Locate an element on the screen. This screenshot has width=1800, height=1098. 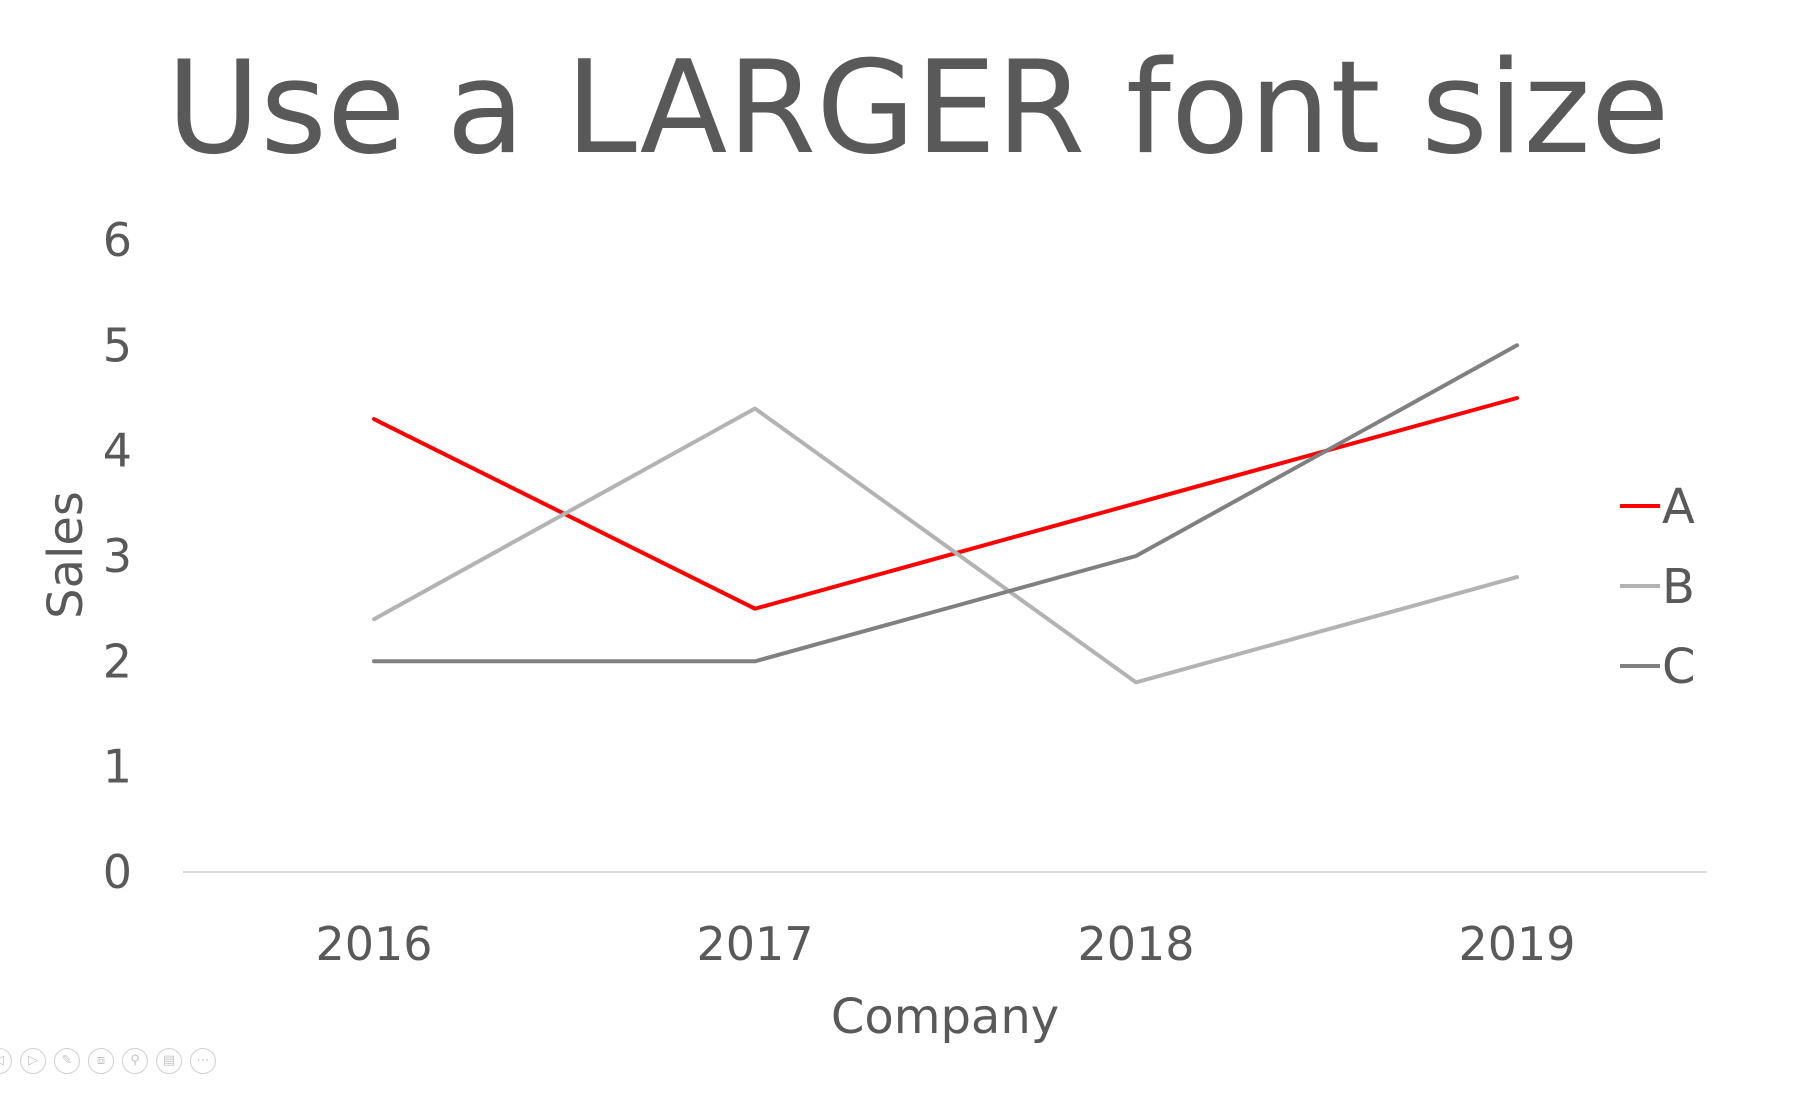
subtitles-icon: ▤ is located at coordinates (169, 1061).